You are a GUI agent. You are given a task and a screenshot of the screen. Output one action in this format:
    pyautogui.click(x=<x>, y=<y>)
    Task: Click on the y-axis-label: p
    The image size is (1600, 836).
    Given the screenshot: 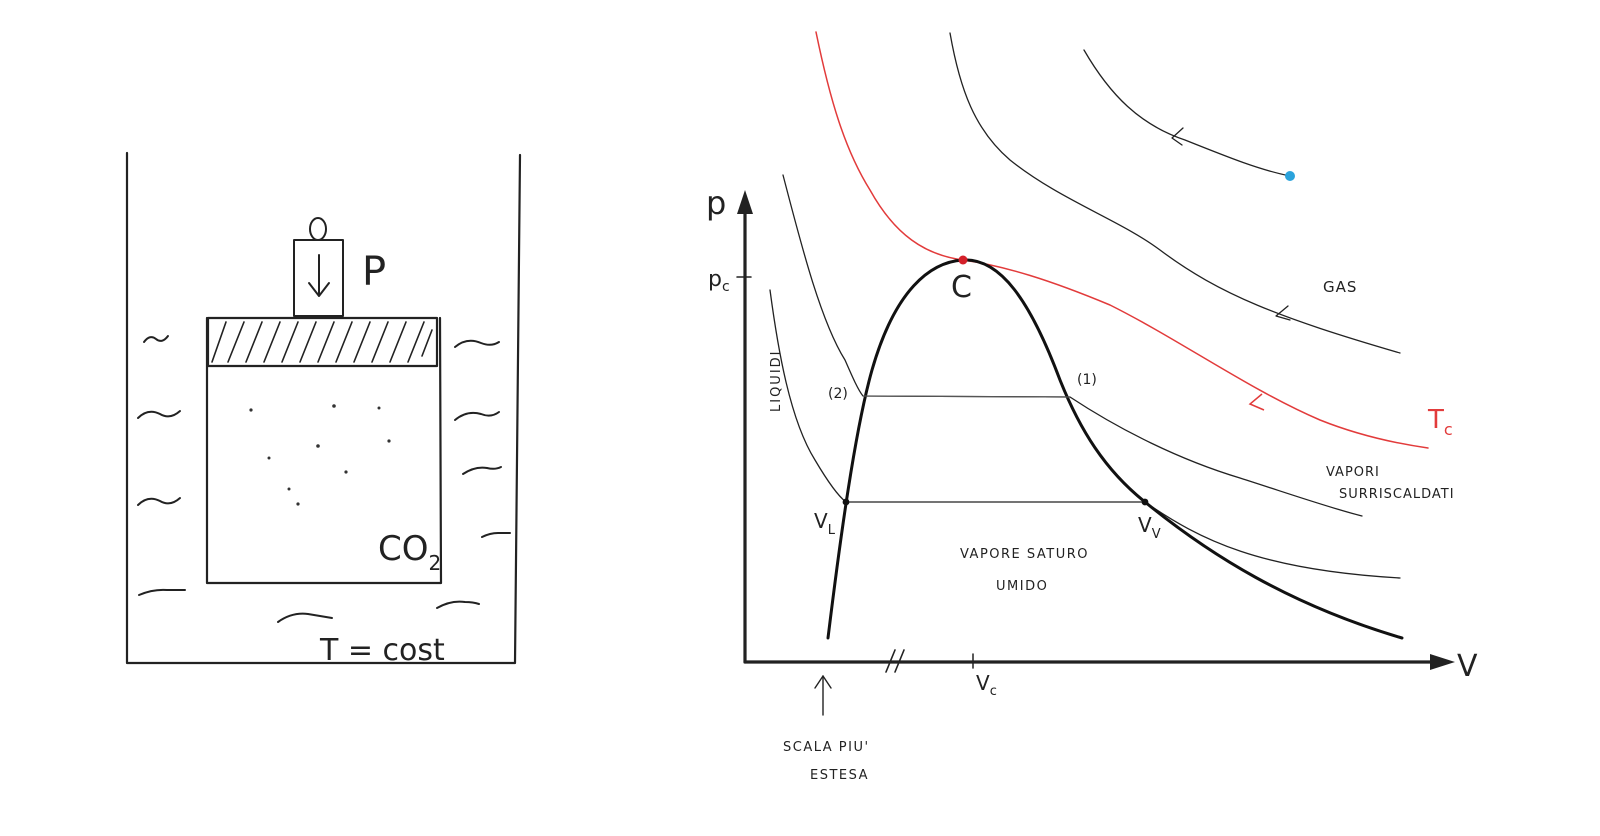 What is the action you would take?
    pyautogui.click(x=716, y=203)
    